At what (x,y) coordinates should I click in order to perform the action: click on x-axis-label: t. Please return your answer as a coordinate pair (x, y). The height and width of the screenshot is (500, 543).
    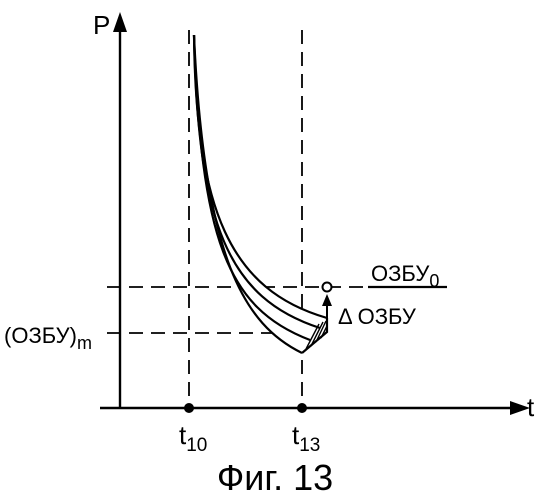
    Looking at the image, I should click on (531, 407).